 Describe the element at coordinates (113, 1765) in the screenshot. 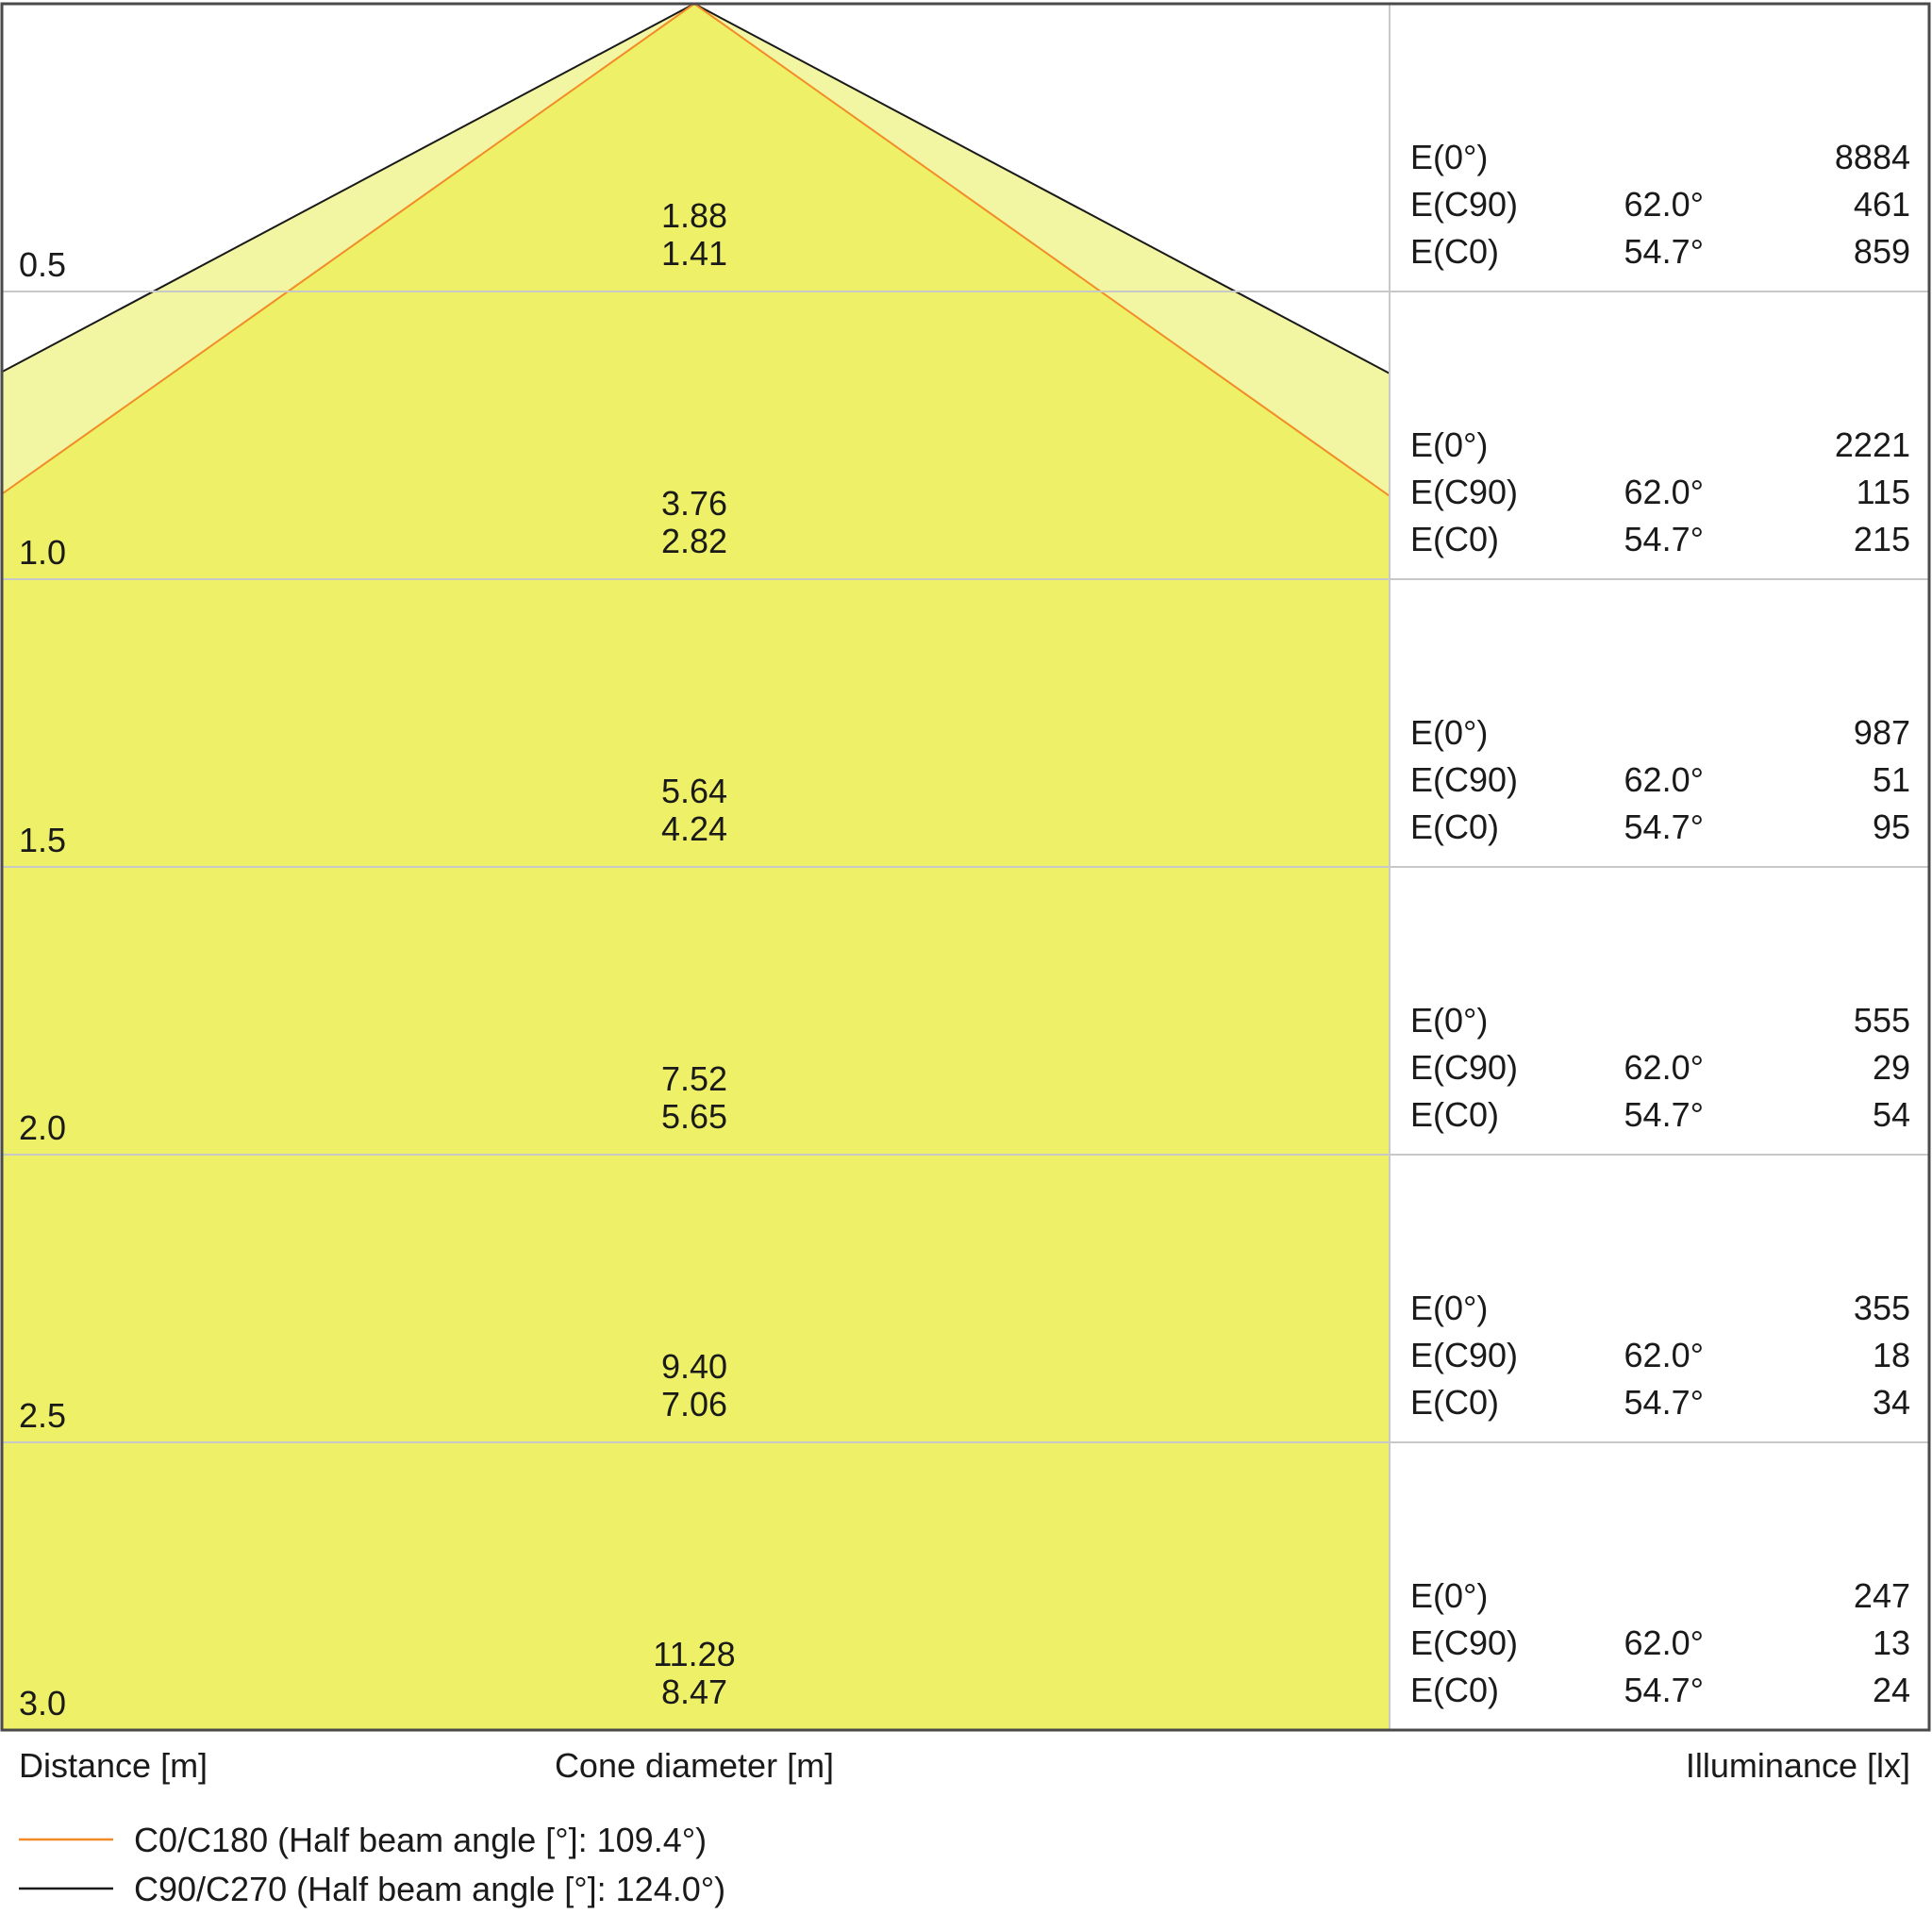

I see `distance-axis-label: Distance [m]` at that location.